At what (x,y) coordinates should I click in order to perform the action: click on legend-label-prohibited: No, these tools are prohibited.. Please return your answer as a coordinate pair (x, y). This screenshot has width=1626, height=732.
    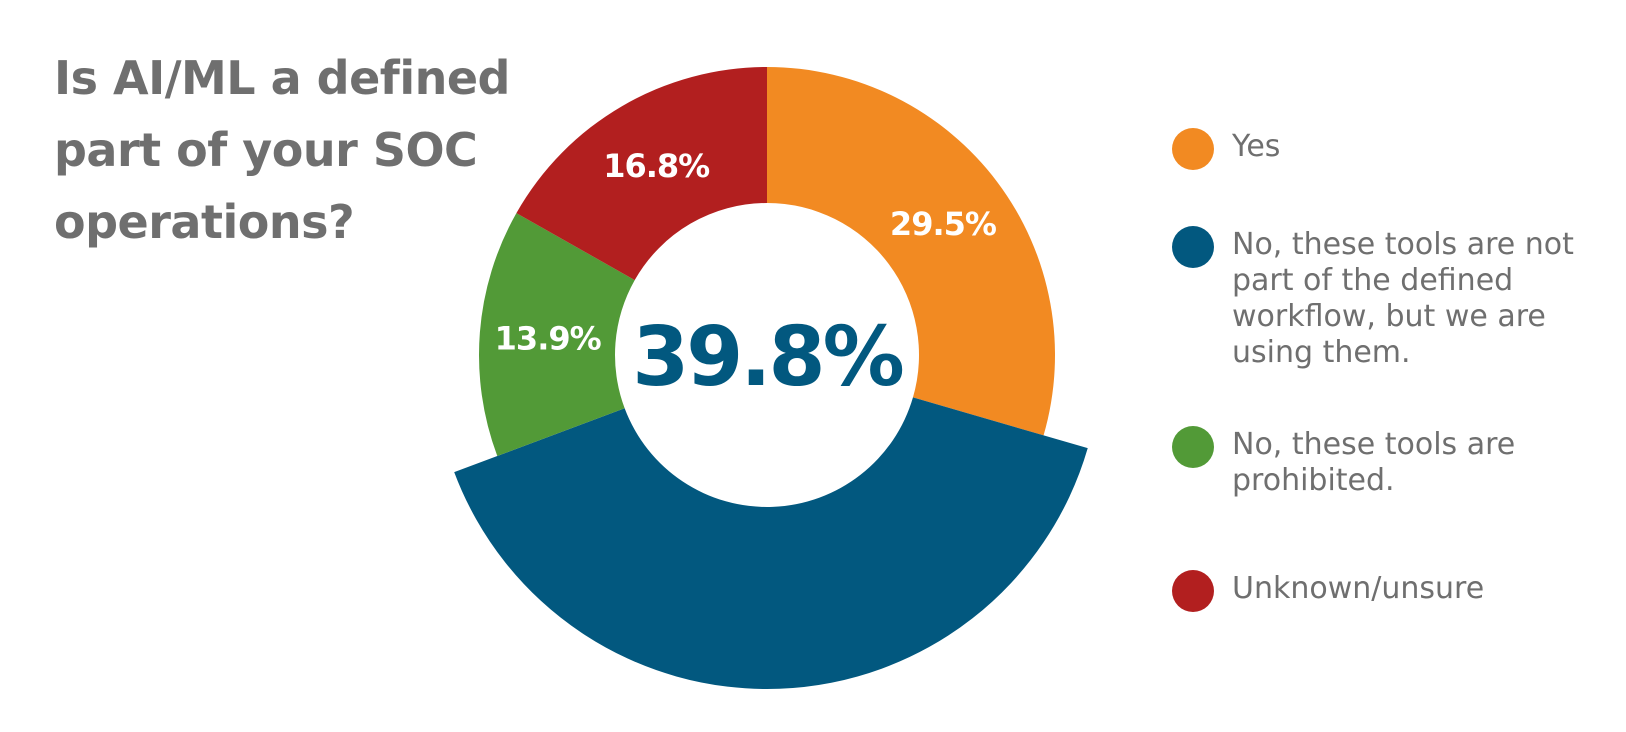
    Looking at the image, I should click on (1374, 462).